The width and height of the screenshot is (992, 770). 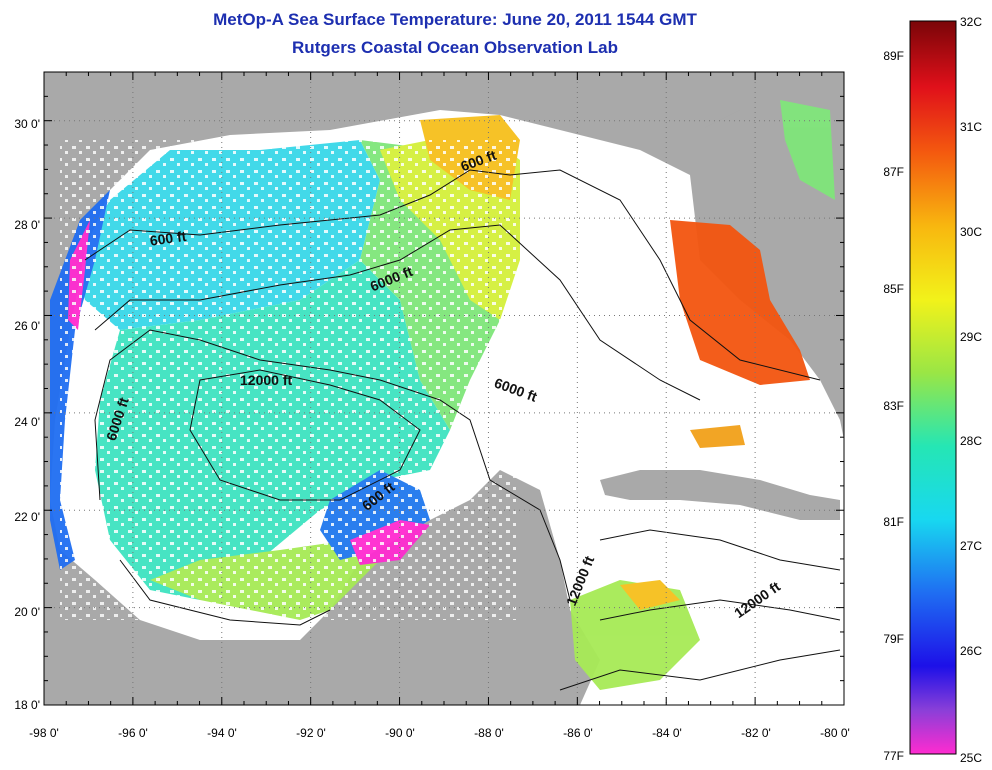 What do you see at coordinates (893, 172) in the screenshot?
I see `fahrenheit-label: 87F` at bounding box center [893, 172].